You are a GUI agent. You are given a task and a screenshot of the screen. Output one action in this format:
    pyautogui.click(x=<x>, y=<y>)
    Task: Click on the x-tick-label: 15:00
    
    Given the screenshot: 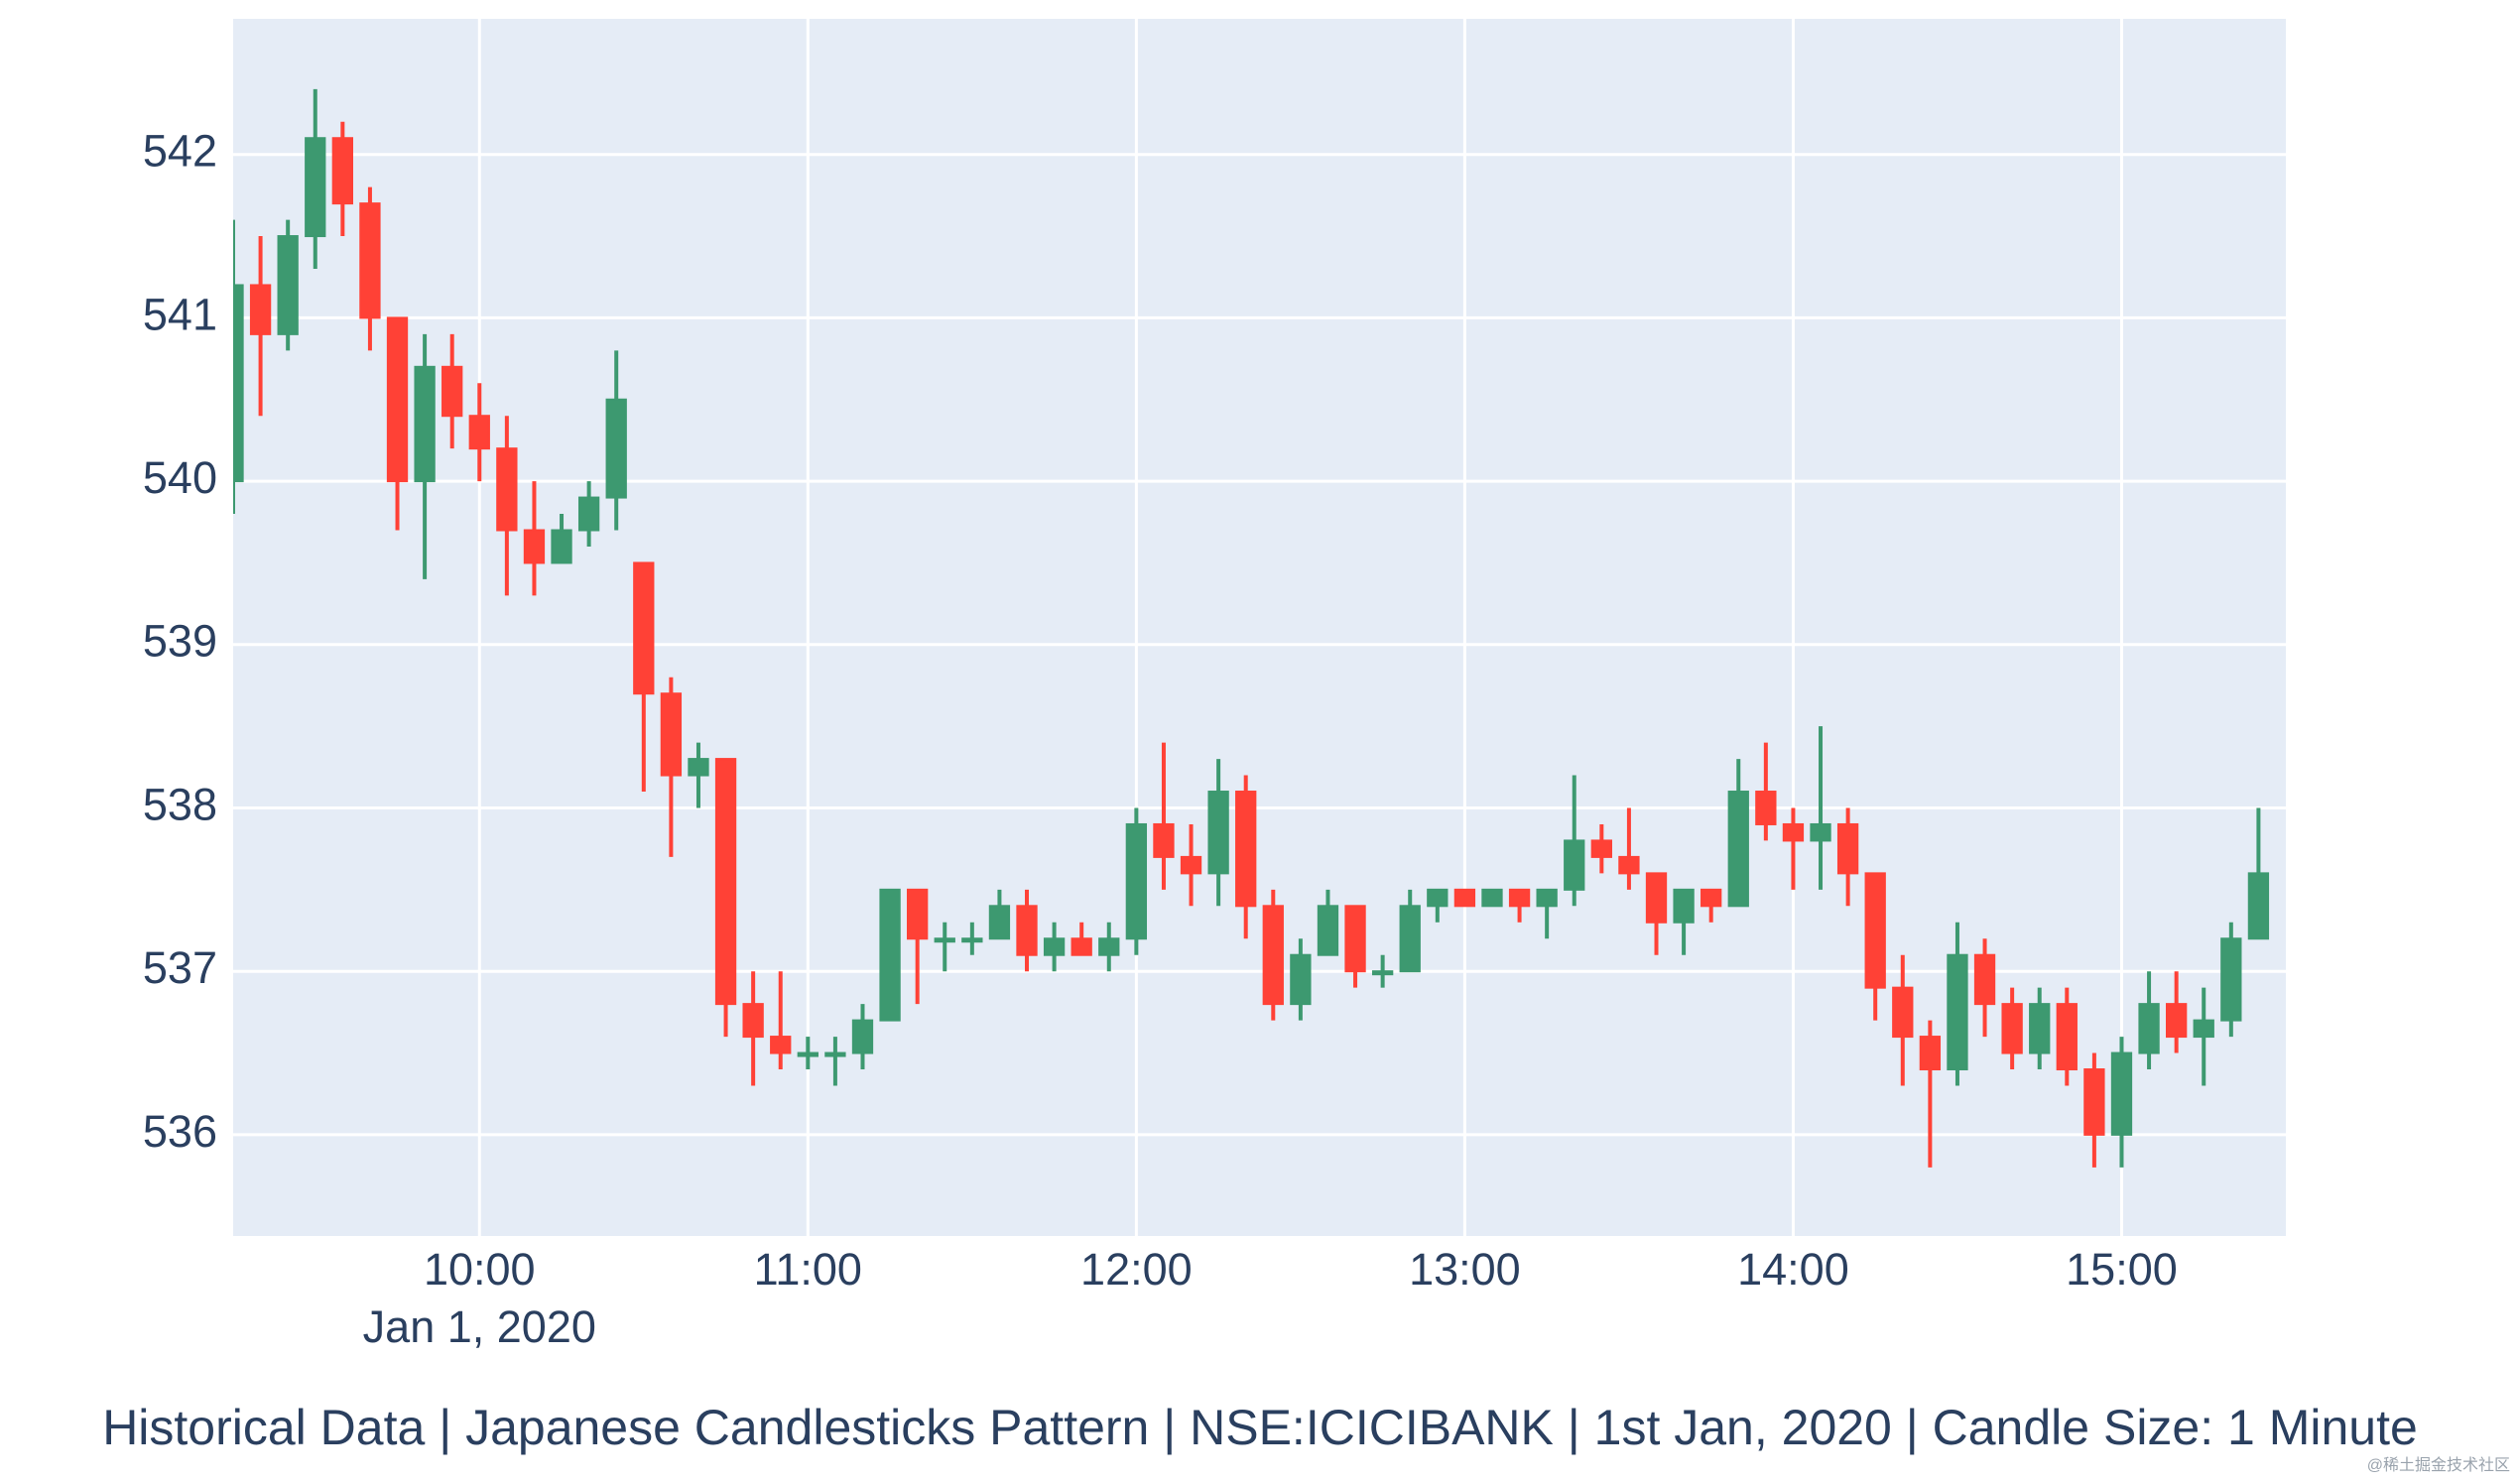 What is the action you would take?
    pyautogui.click(x=2122, y=1269)
    